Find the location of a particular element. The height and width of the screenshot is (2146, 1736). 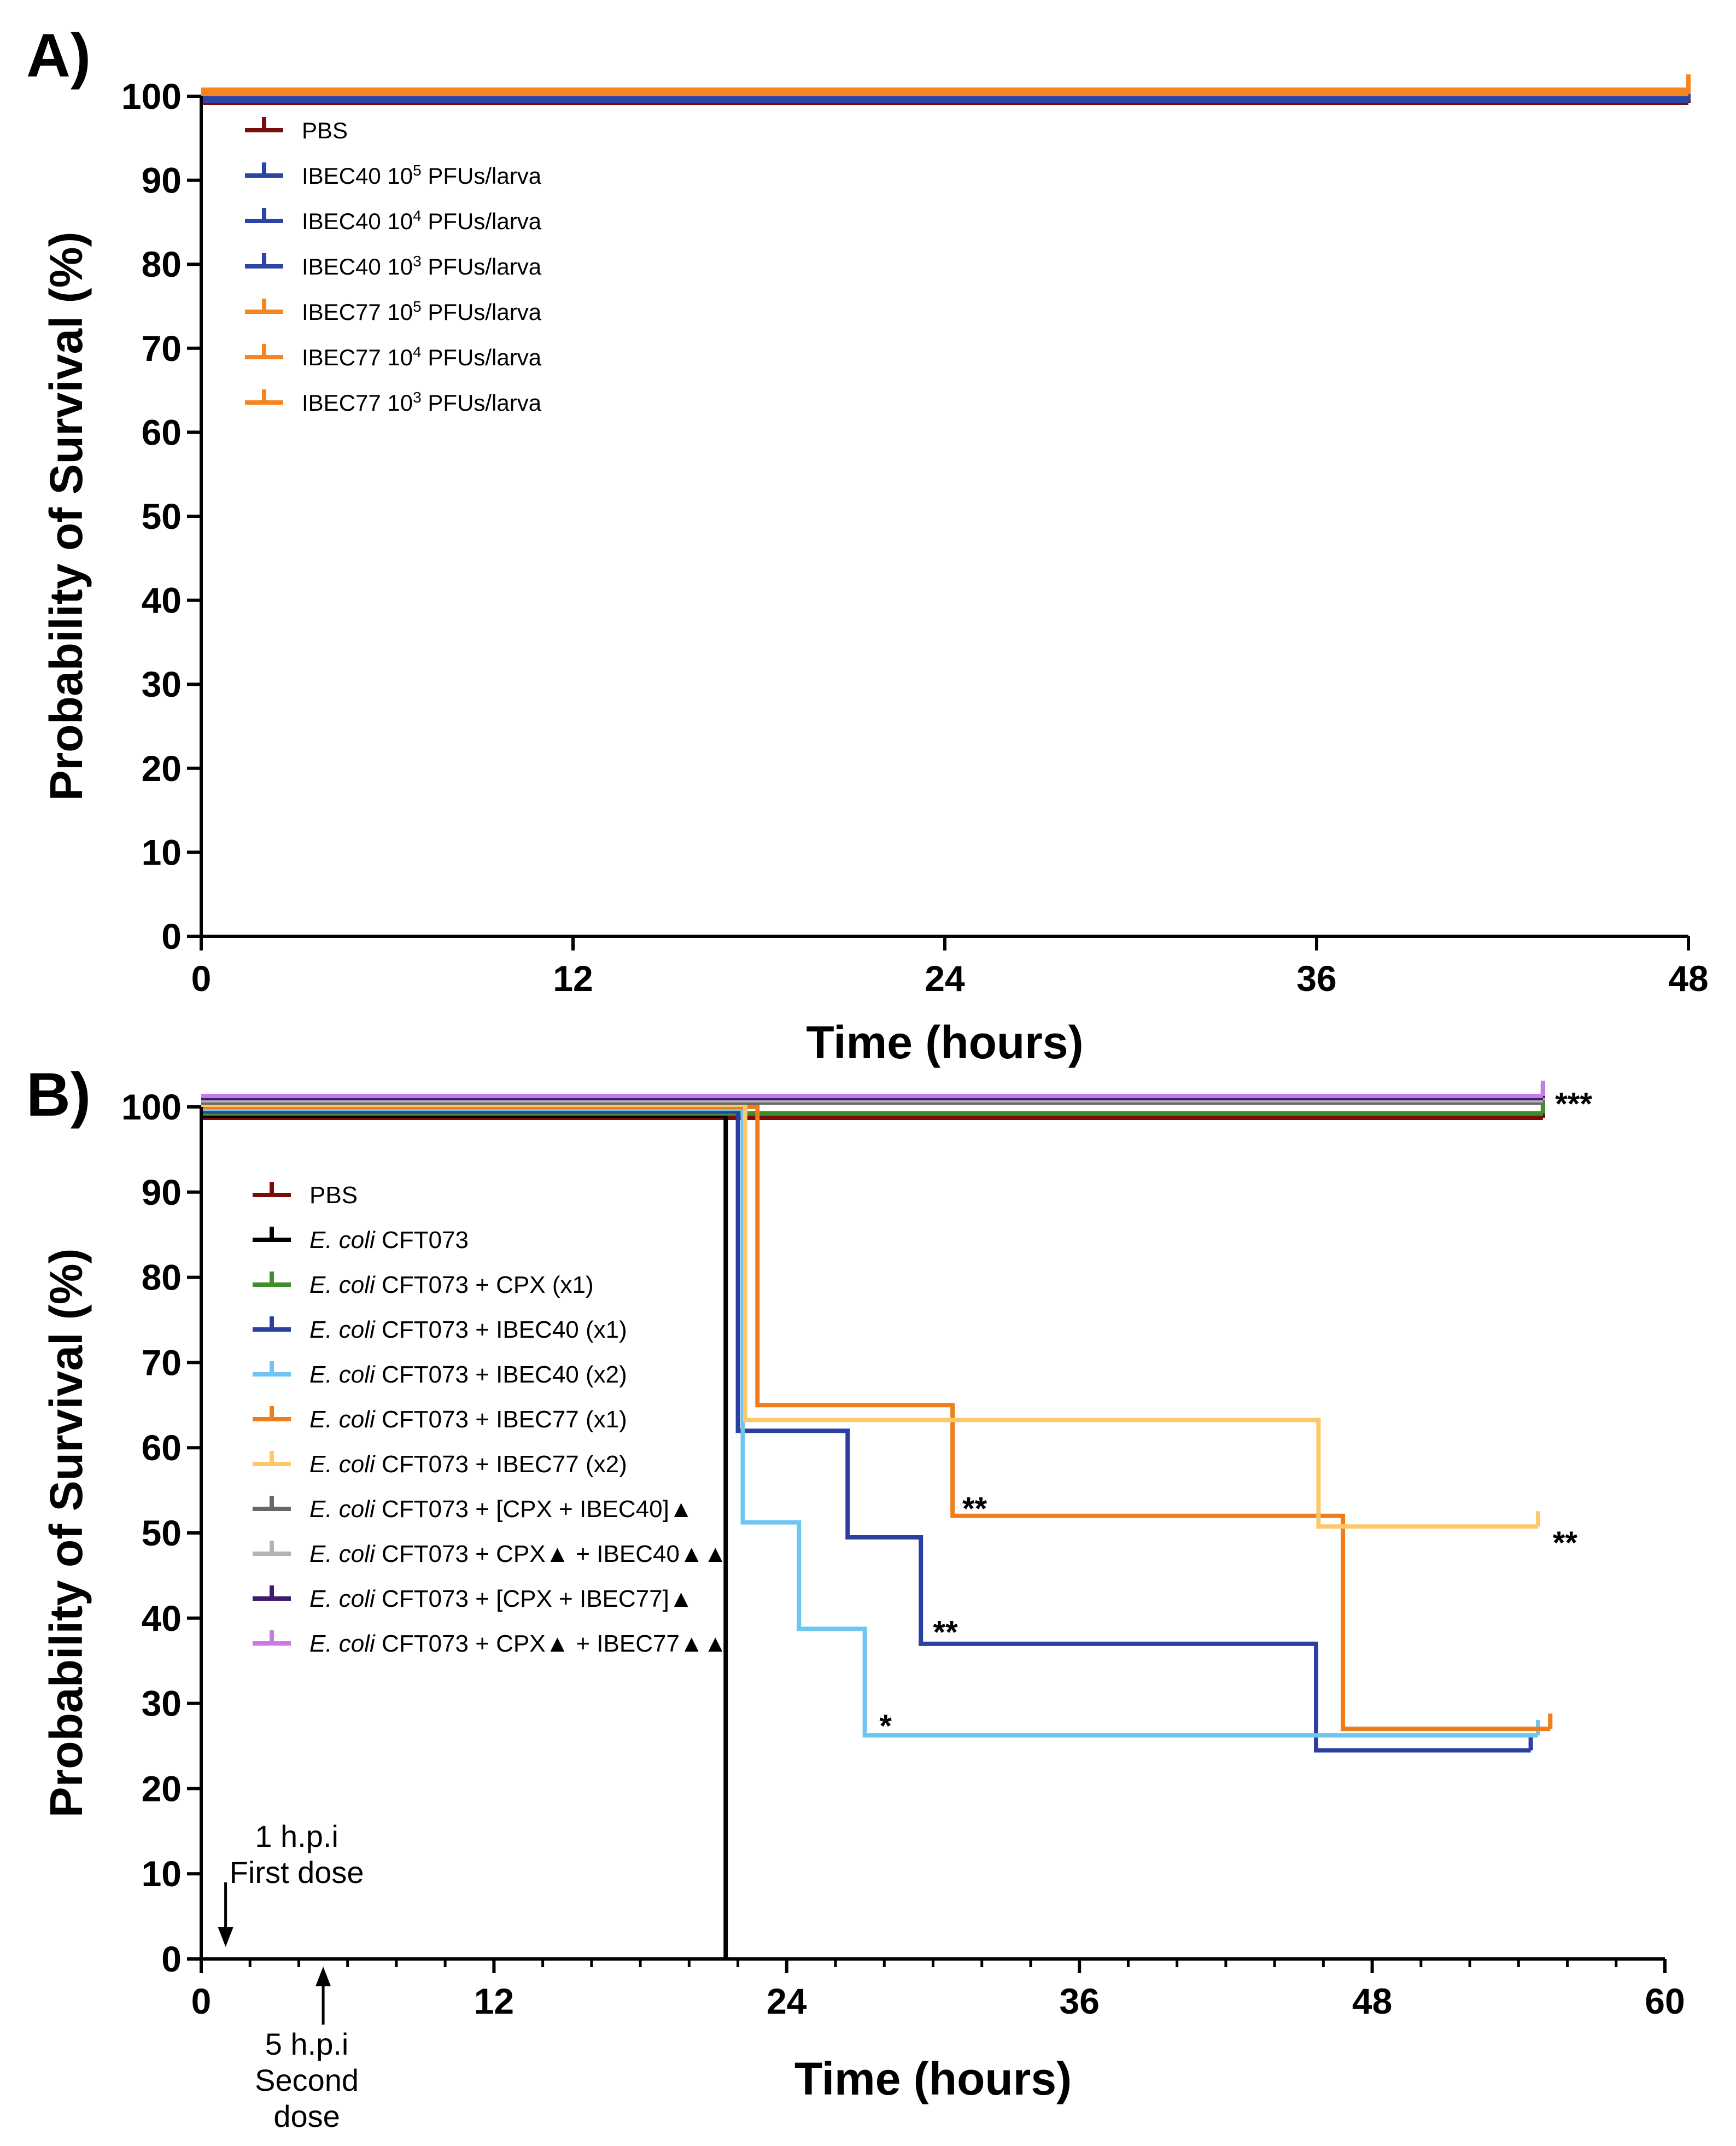

legend-entry: E. coli CFT073 + IBEC77 (x2) is located at coordinates (468, 1464).